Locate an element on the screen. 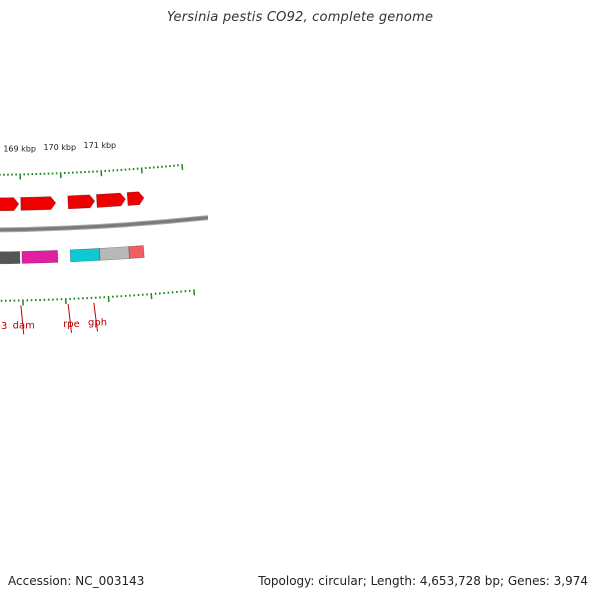 Image resolution: width=600 pixels, height=600 pixels. inner-tick is located at coordinates (182, 167).